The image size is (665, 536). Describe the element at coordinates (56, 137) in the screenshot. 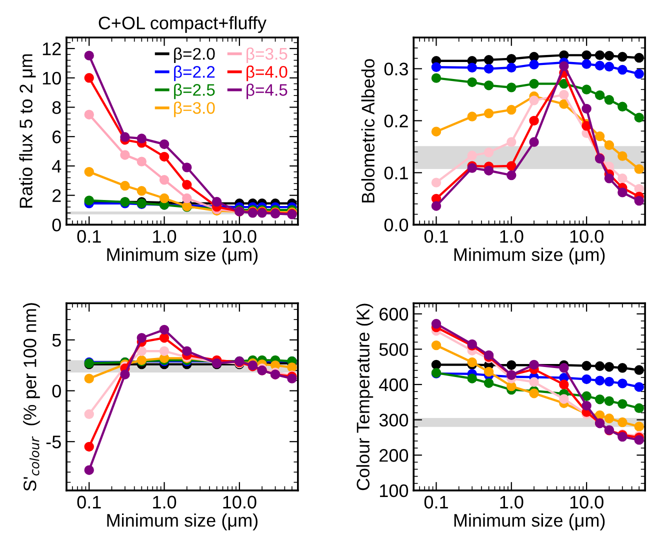

I see `y-tick-label: 6` at that location.